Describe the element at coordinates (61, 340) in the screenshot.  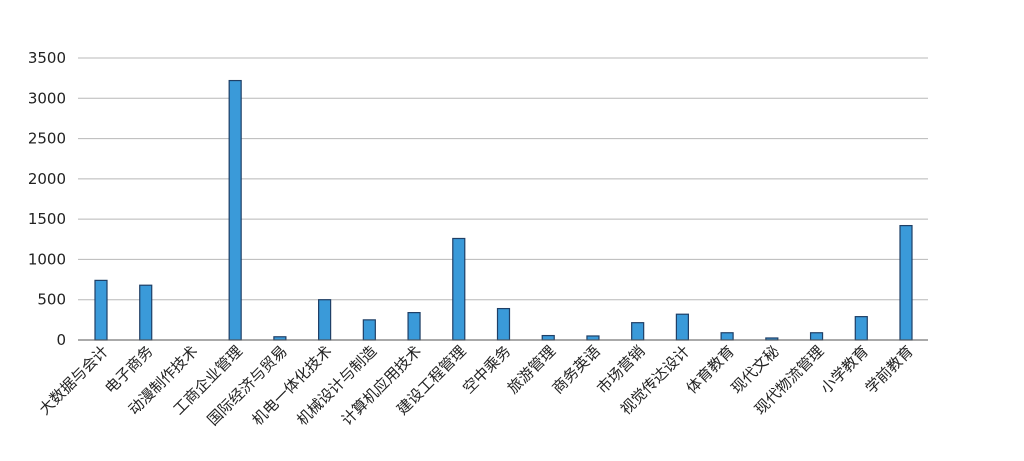
I see `y-tick-label: 0` at that location.